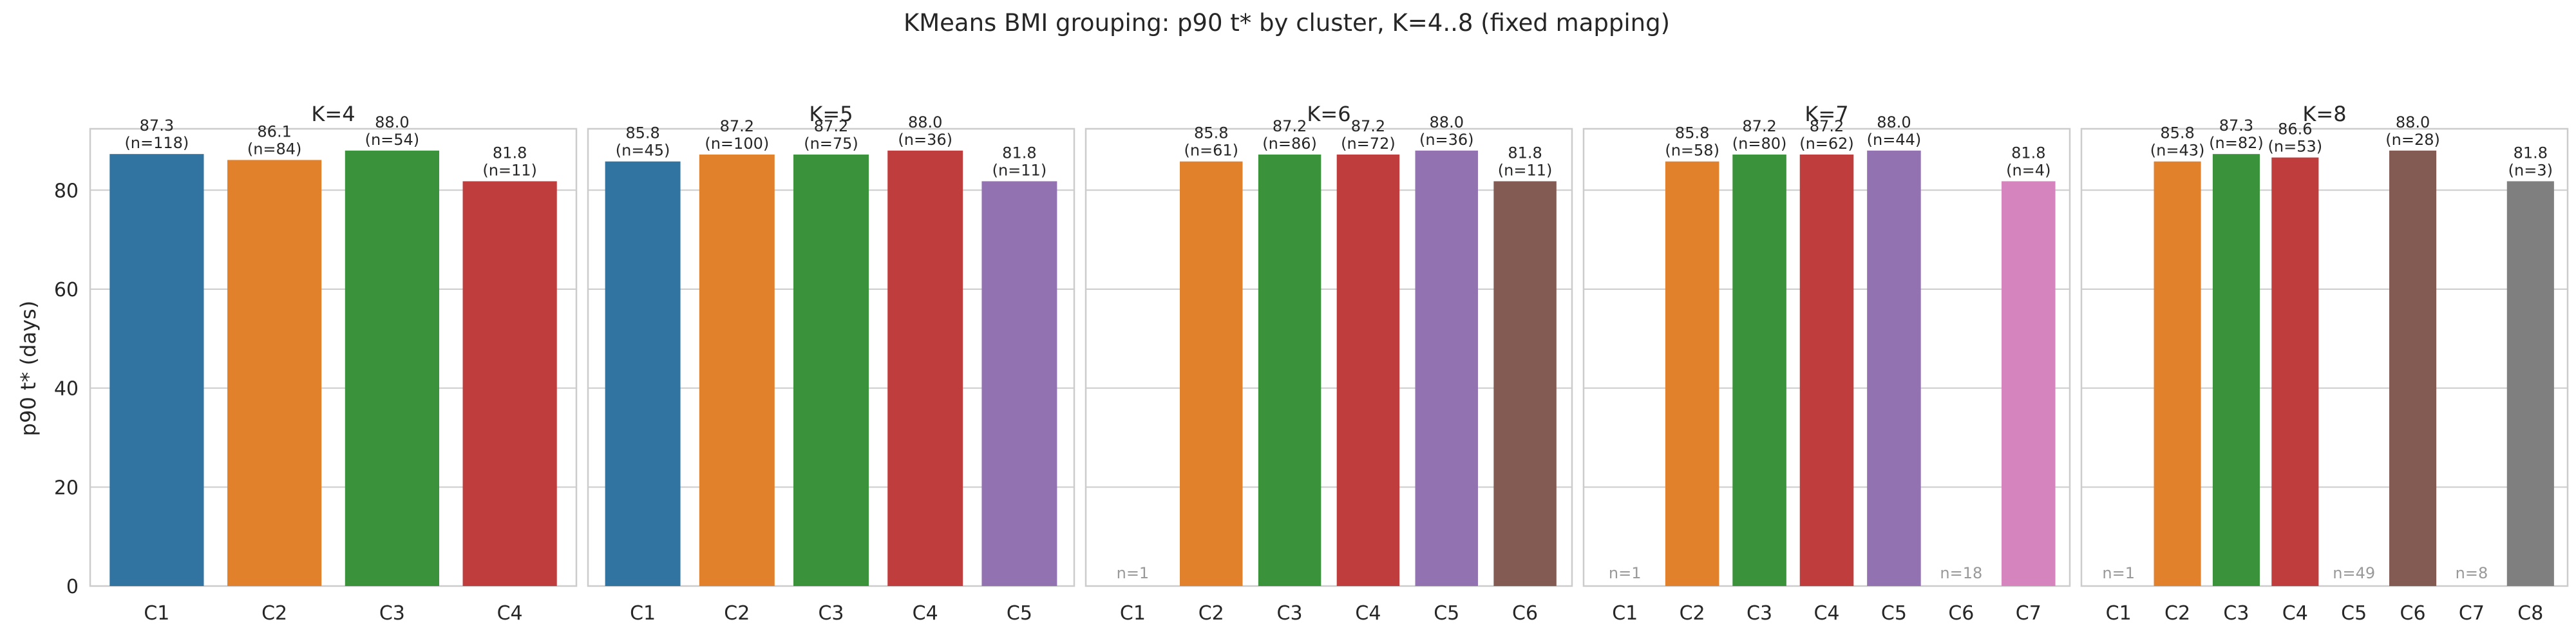  I want to click on bar-n-label: (n=80), so click(1760, 144).